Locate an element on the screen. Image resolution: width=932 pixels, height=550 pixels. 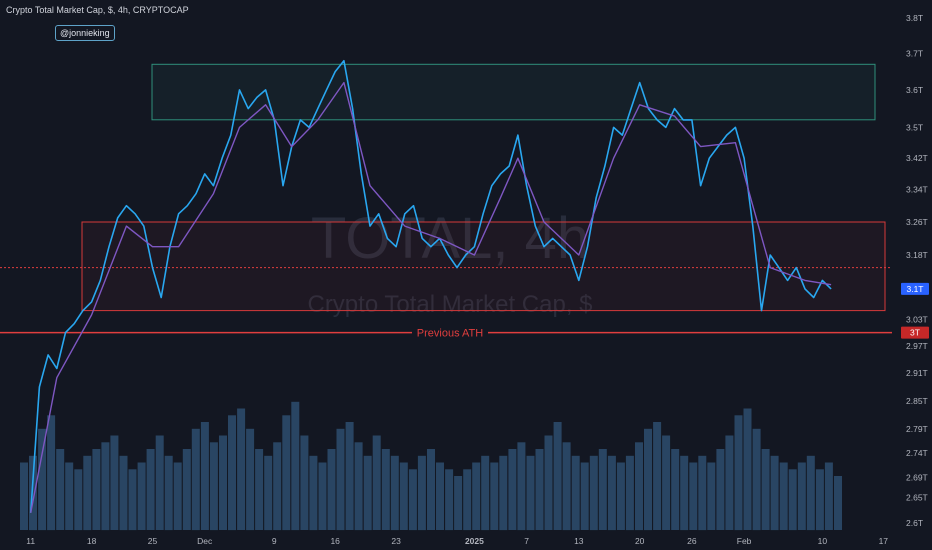
x-tick-label: 16 is located at coordinates (335, 541).